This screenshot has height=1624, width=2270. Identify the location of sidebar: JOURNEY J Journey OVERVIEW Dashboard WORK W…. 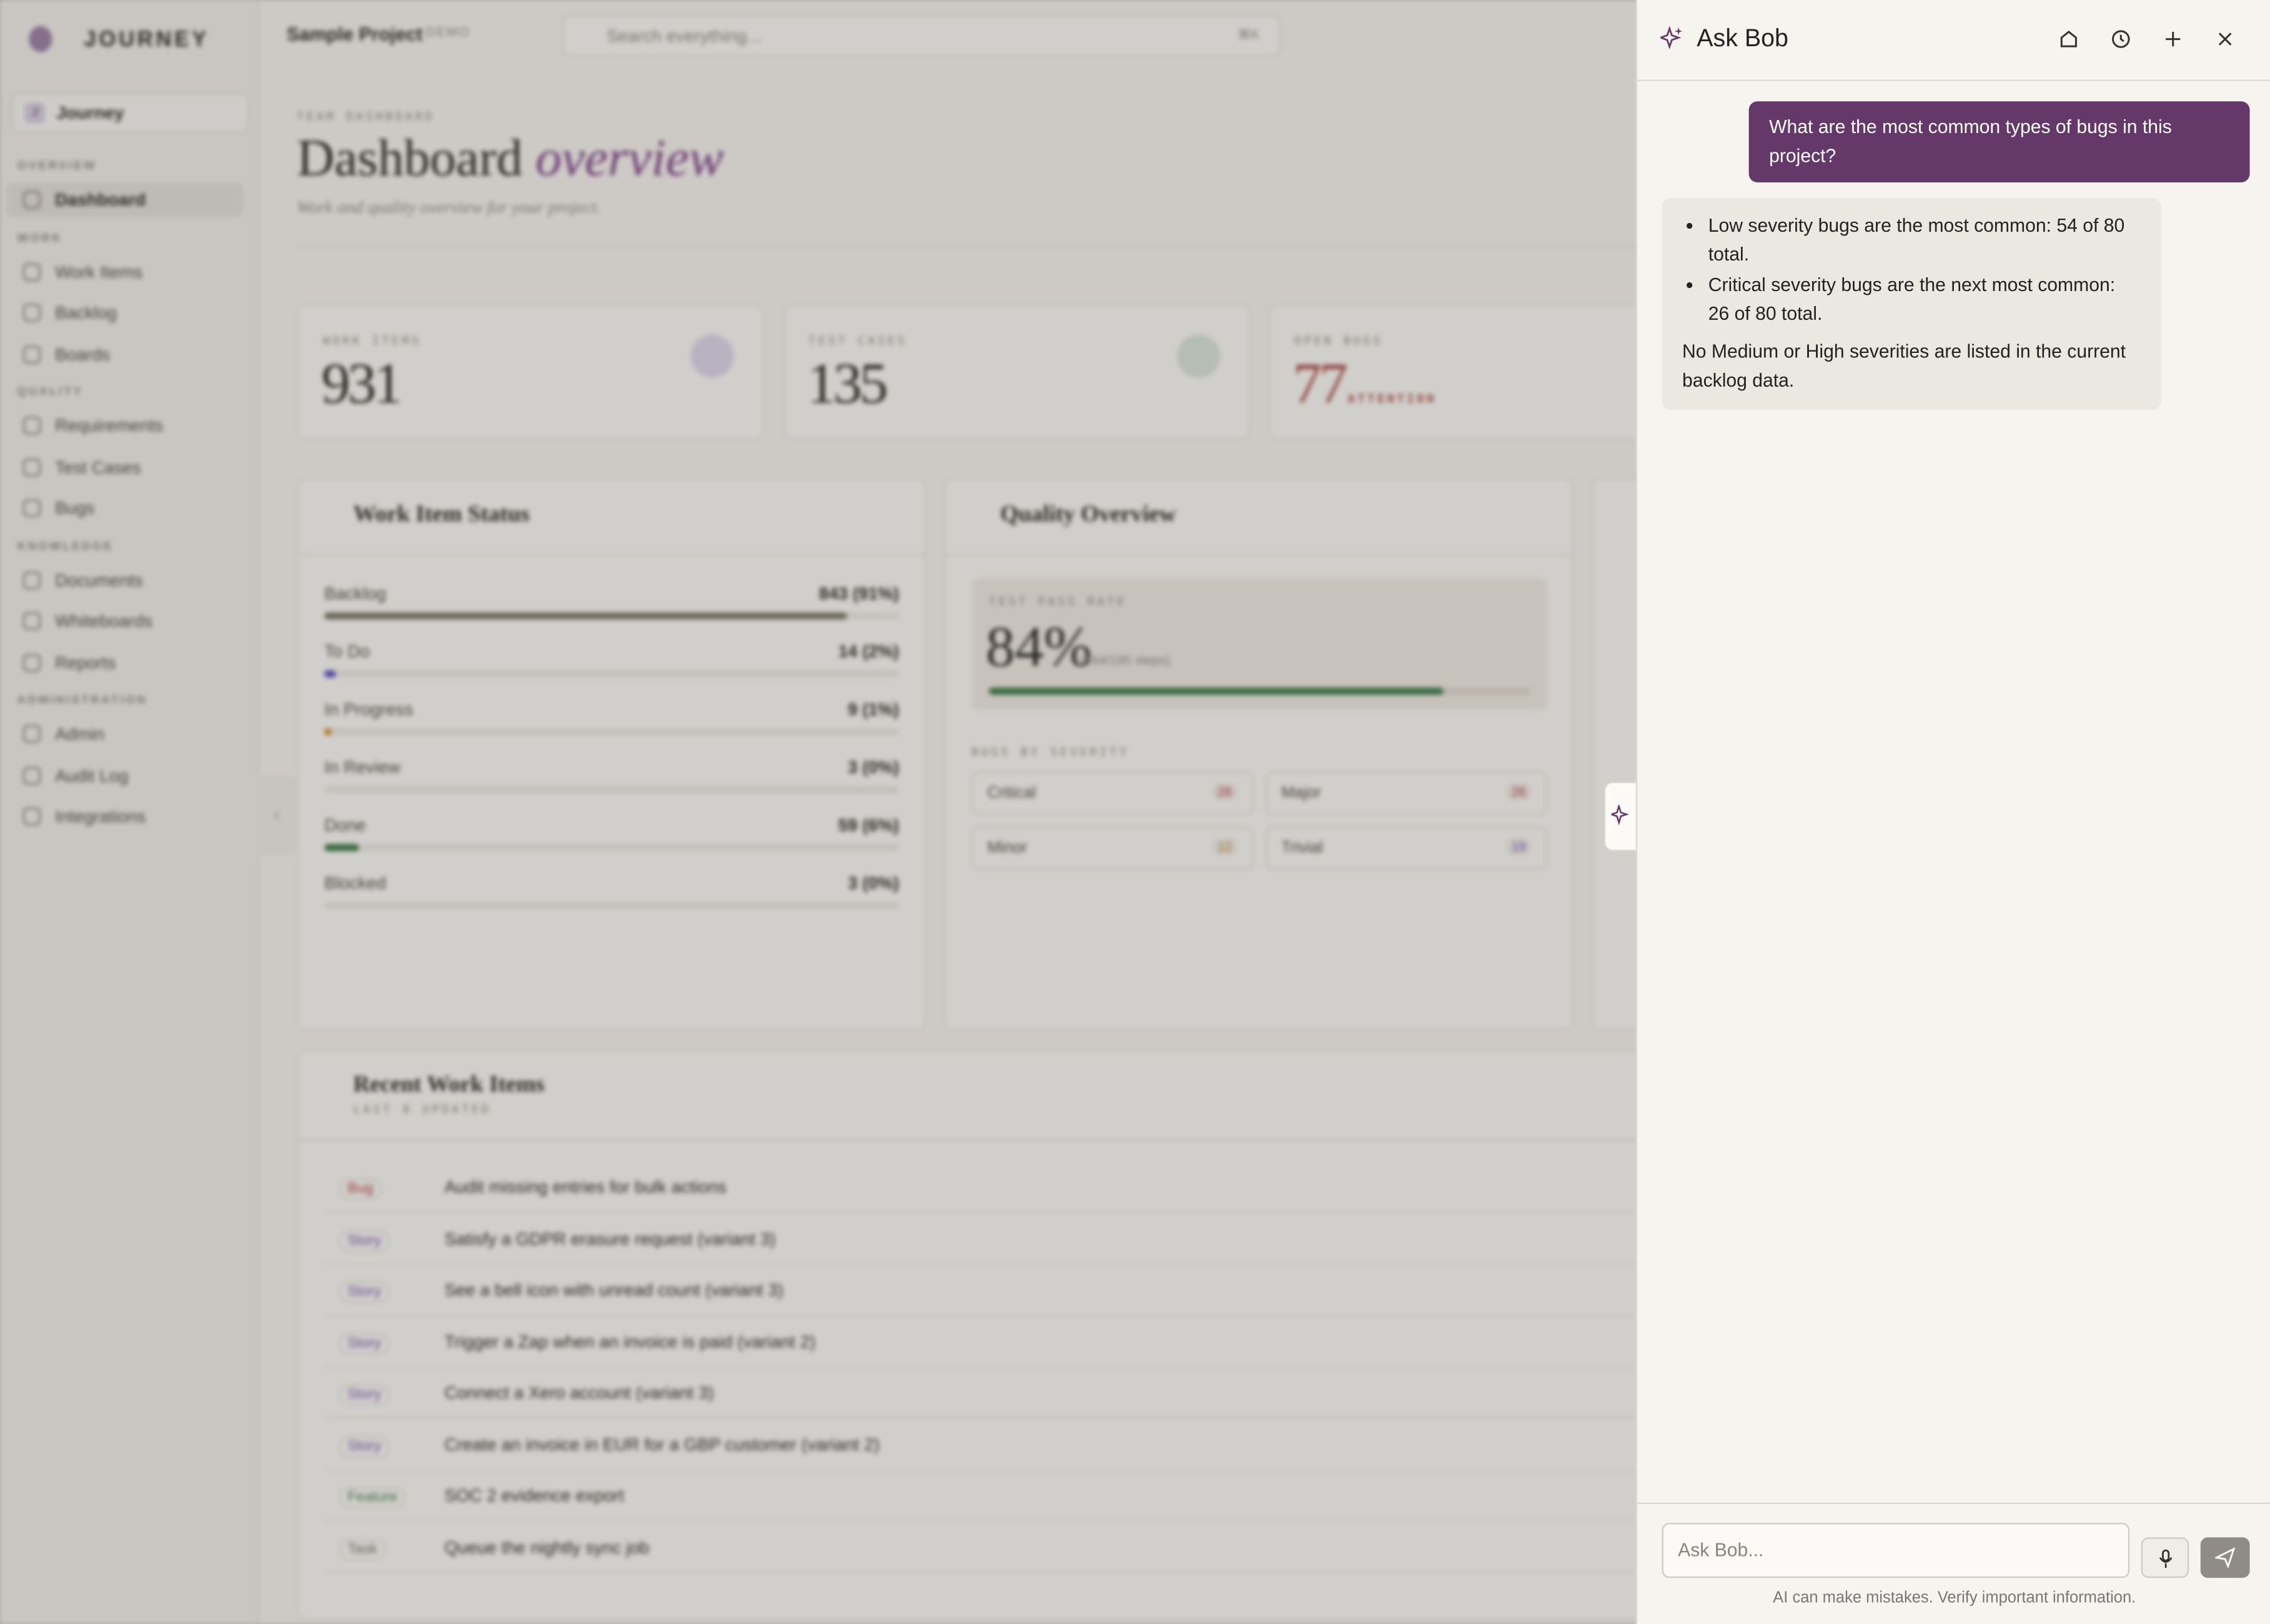
(147, 812).